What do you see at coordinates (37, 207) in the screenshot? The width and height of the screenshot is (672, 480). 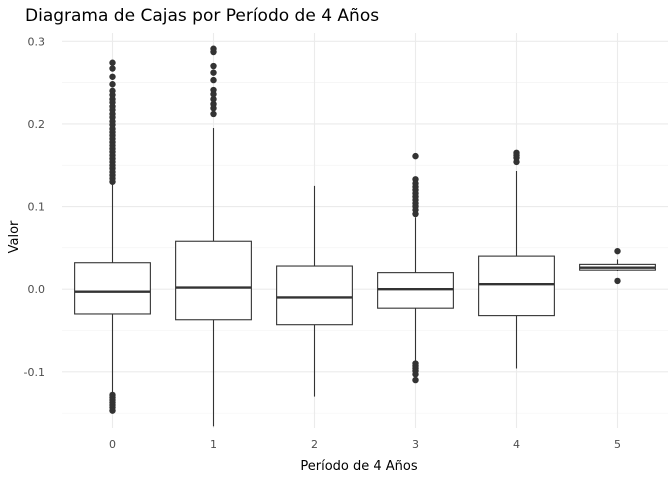 I see `y-tick-label: 0.1` at bounding box center [37, 207].